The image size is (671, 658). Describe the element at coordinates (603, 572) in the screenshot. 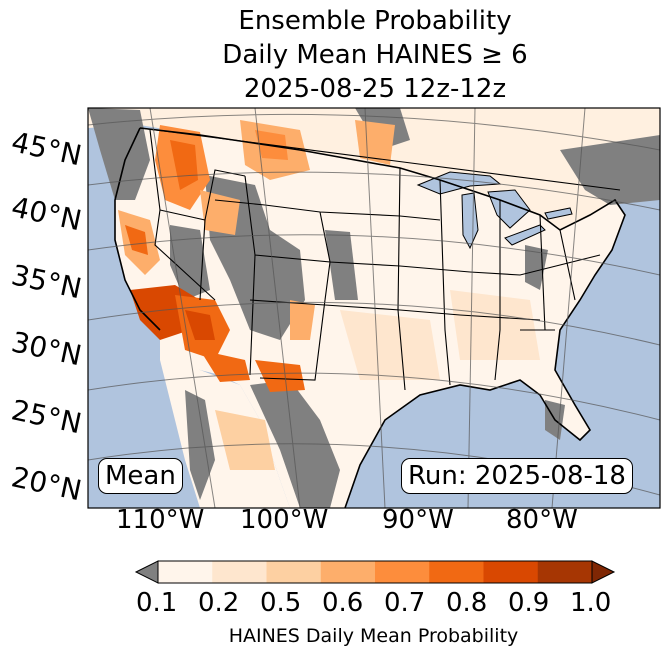

I see `colorbar-over-arrow` at that location.